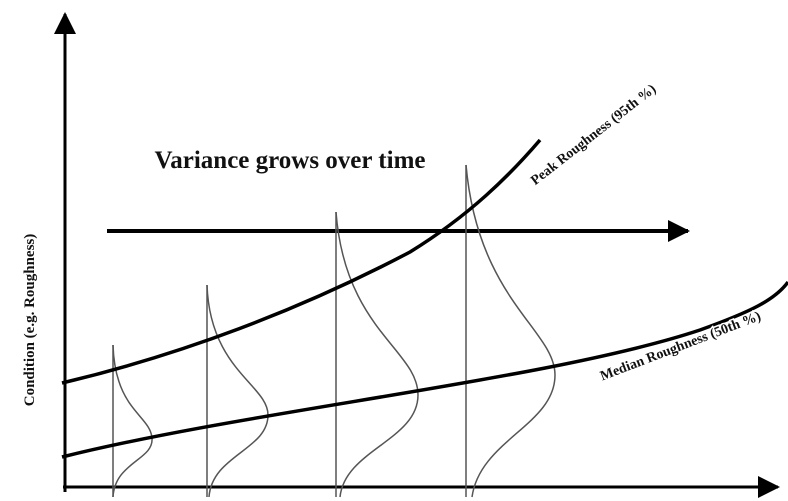 The width and height of the screenshot is (788, 501). Describe the element at coordinates (680, 346) in the screenshot. I see `median-label: Median Roughness (50th %)` at that location.